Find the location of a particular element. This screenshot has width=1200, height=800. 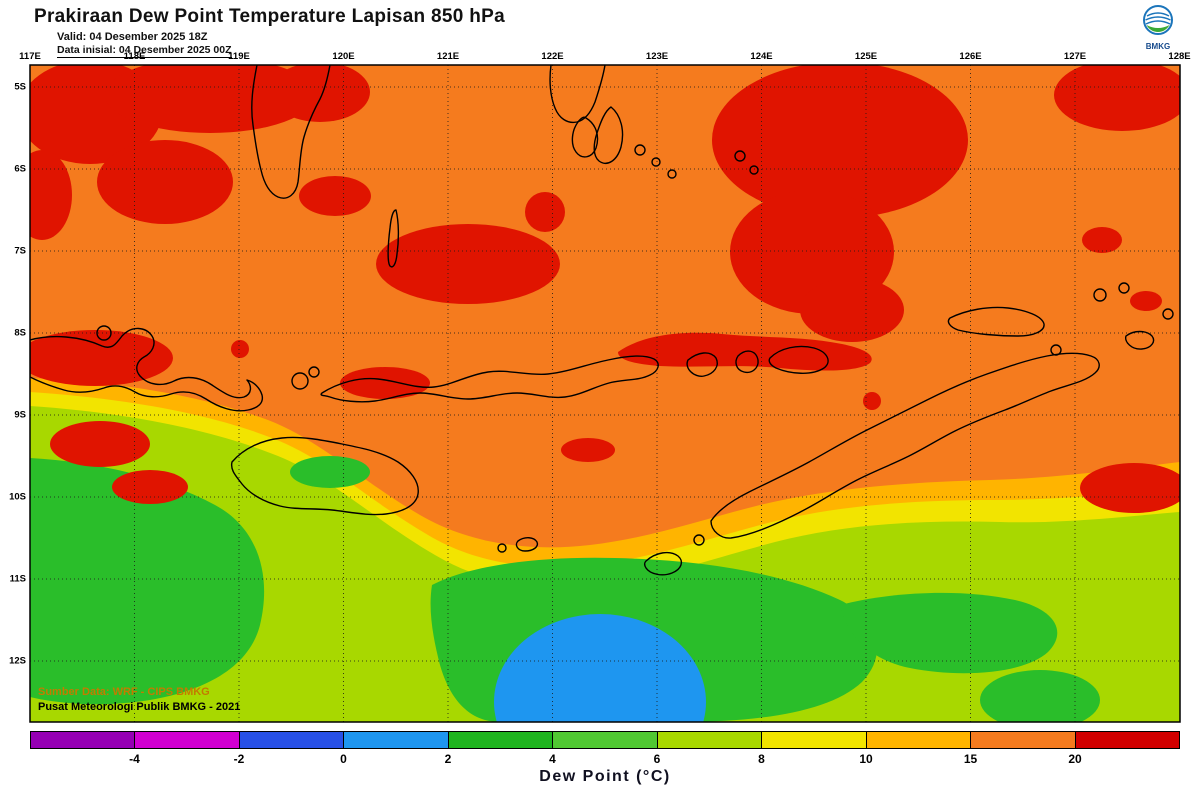

lon-label: 119E is located at coordinates (239, 56).